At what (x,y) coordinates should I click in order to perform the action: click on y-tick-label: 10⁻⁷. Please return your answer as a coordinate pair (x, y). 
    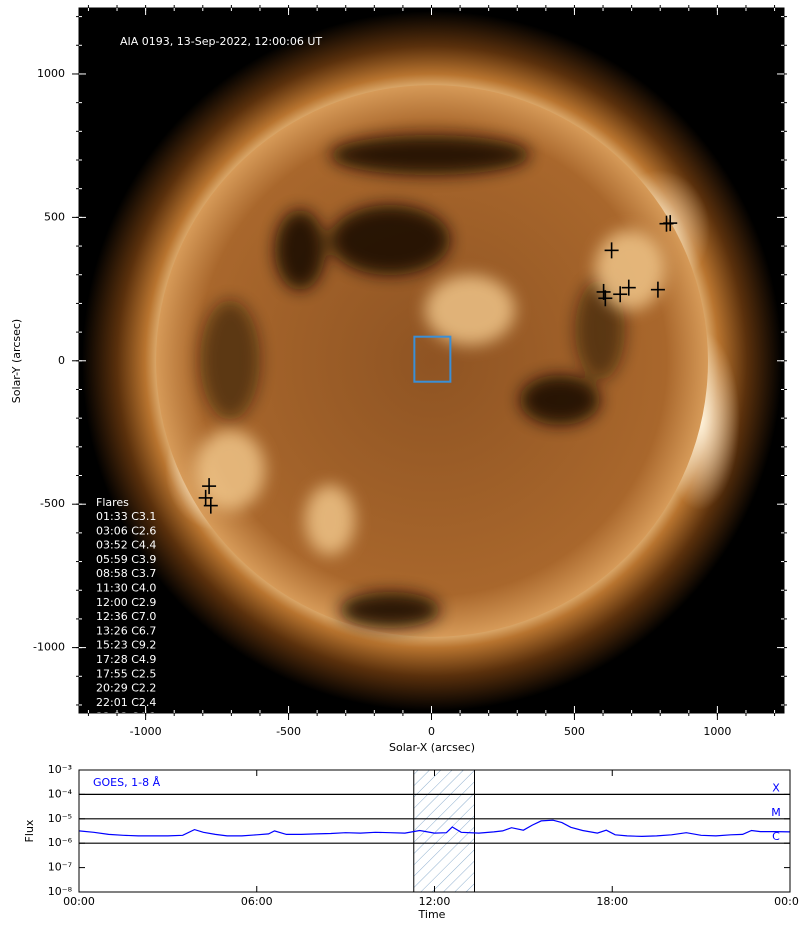
    Looking at the image, I should click on (60, 867).